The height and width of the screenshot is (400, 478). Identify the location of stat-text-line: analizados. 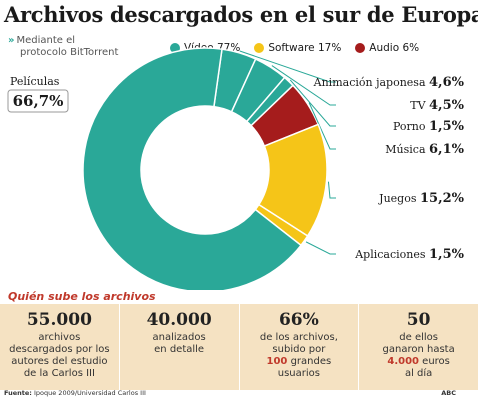
(179, 337).